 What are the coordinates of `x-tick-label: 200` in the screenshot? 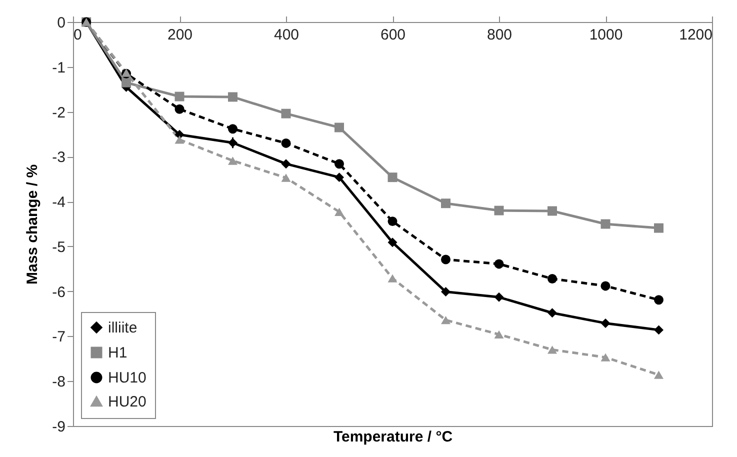 It's located at (180, 35).